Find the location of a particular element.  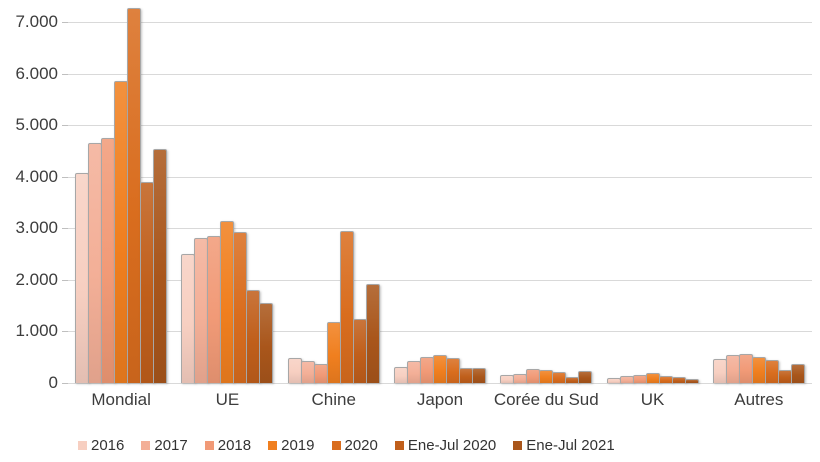

legend-item: Ene-Jul 2020 is located at coordinates (445, 445).